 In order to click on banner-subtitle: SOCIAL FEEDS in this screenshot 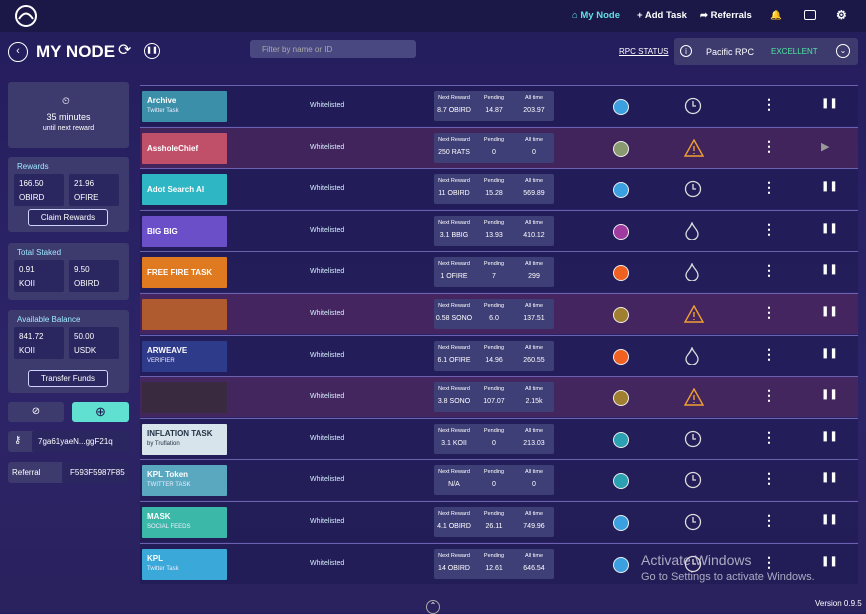, I will do `click(169, 527)`.